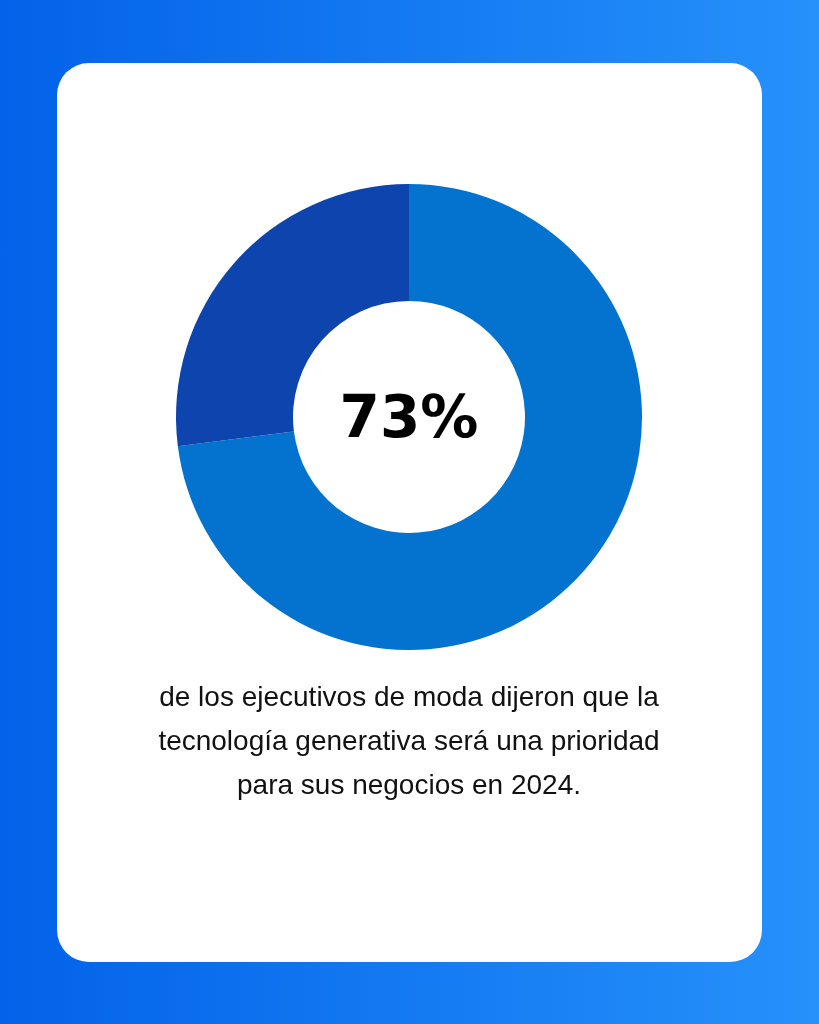  What do you see at coordinates (409, 740) in the screenshot?
I see `text: de los ejecutivos de moda dijeron que la tecnología generativa será una prioridad para sus negocios en 2024.` at bounding box center [409, 740].